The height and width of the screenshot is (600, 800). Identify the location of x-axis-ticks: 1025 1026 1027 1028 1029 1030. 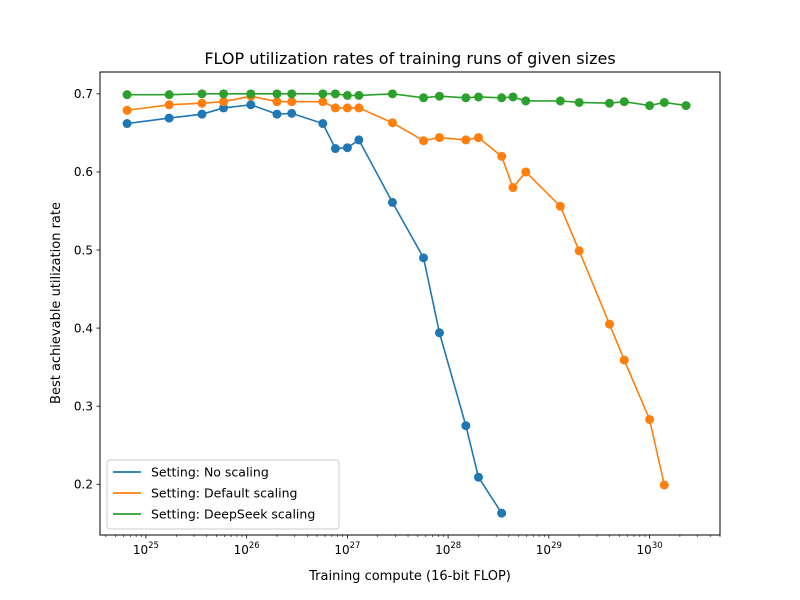
(413, 546).